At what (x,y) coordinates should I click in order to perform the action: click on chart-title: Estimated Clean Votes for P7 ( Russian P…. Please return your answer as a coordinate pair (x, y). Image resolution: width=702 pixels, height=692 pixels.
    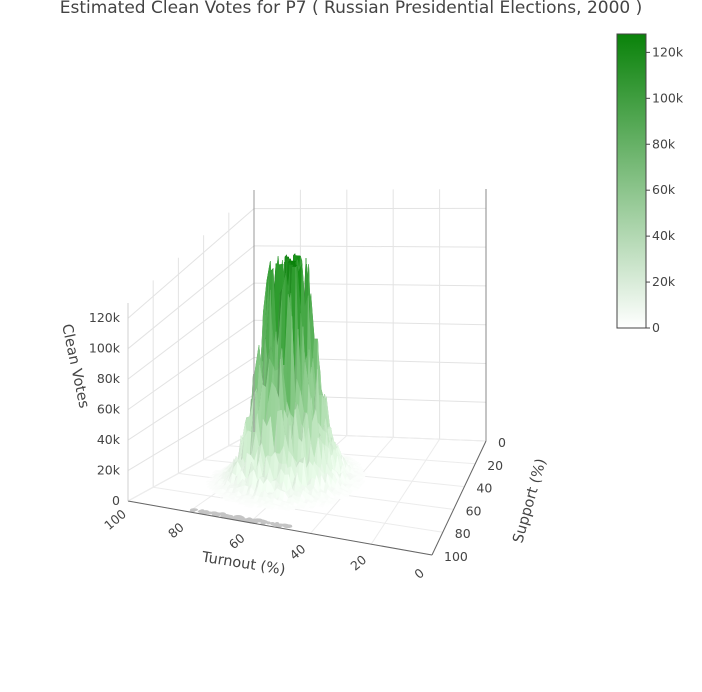
    Looking at the image, I should click on (351, 9).